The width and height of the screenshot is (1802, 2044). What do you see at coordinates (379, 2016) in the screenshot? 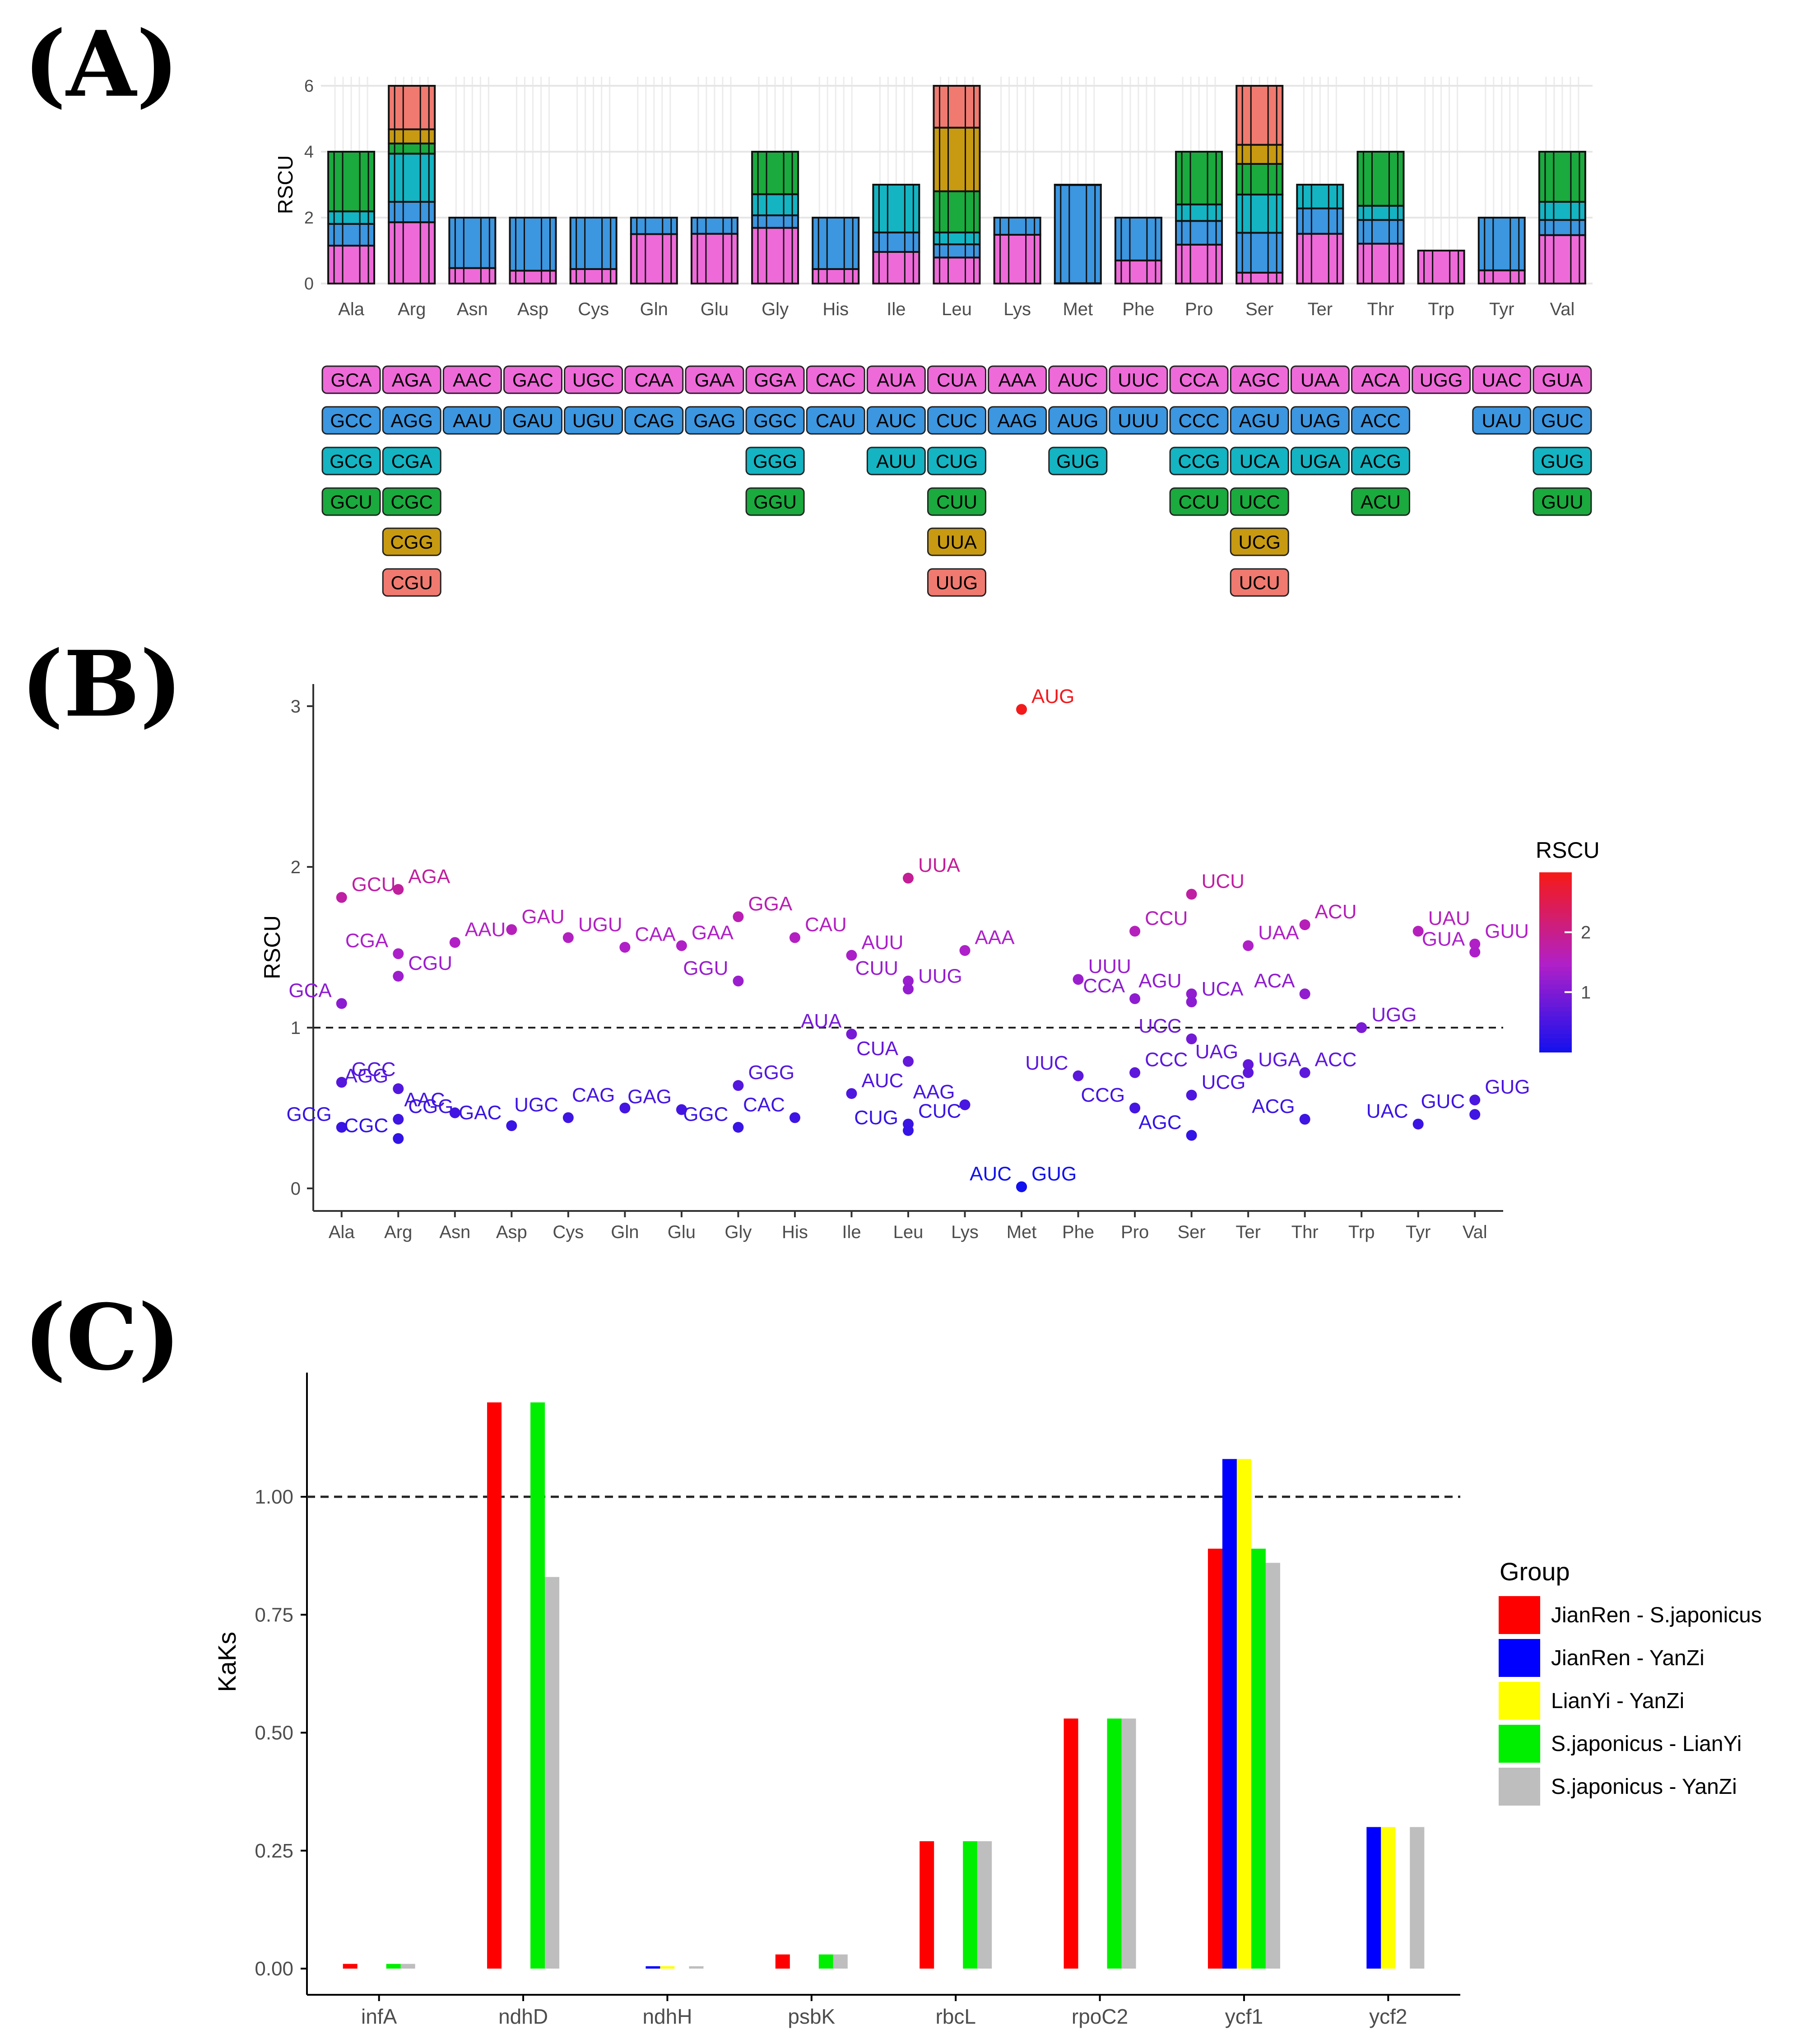
I see `x-tick-label: infA` at bounding box center [379, 2016].